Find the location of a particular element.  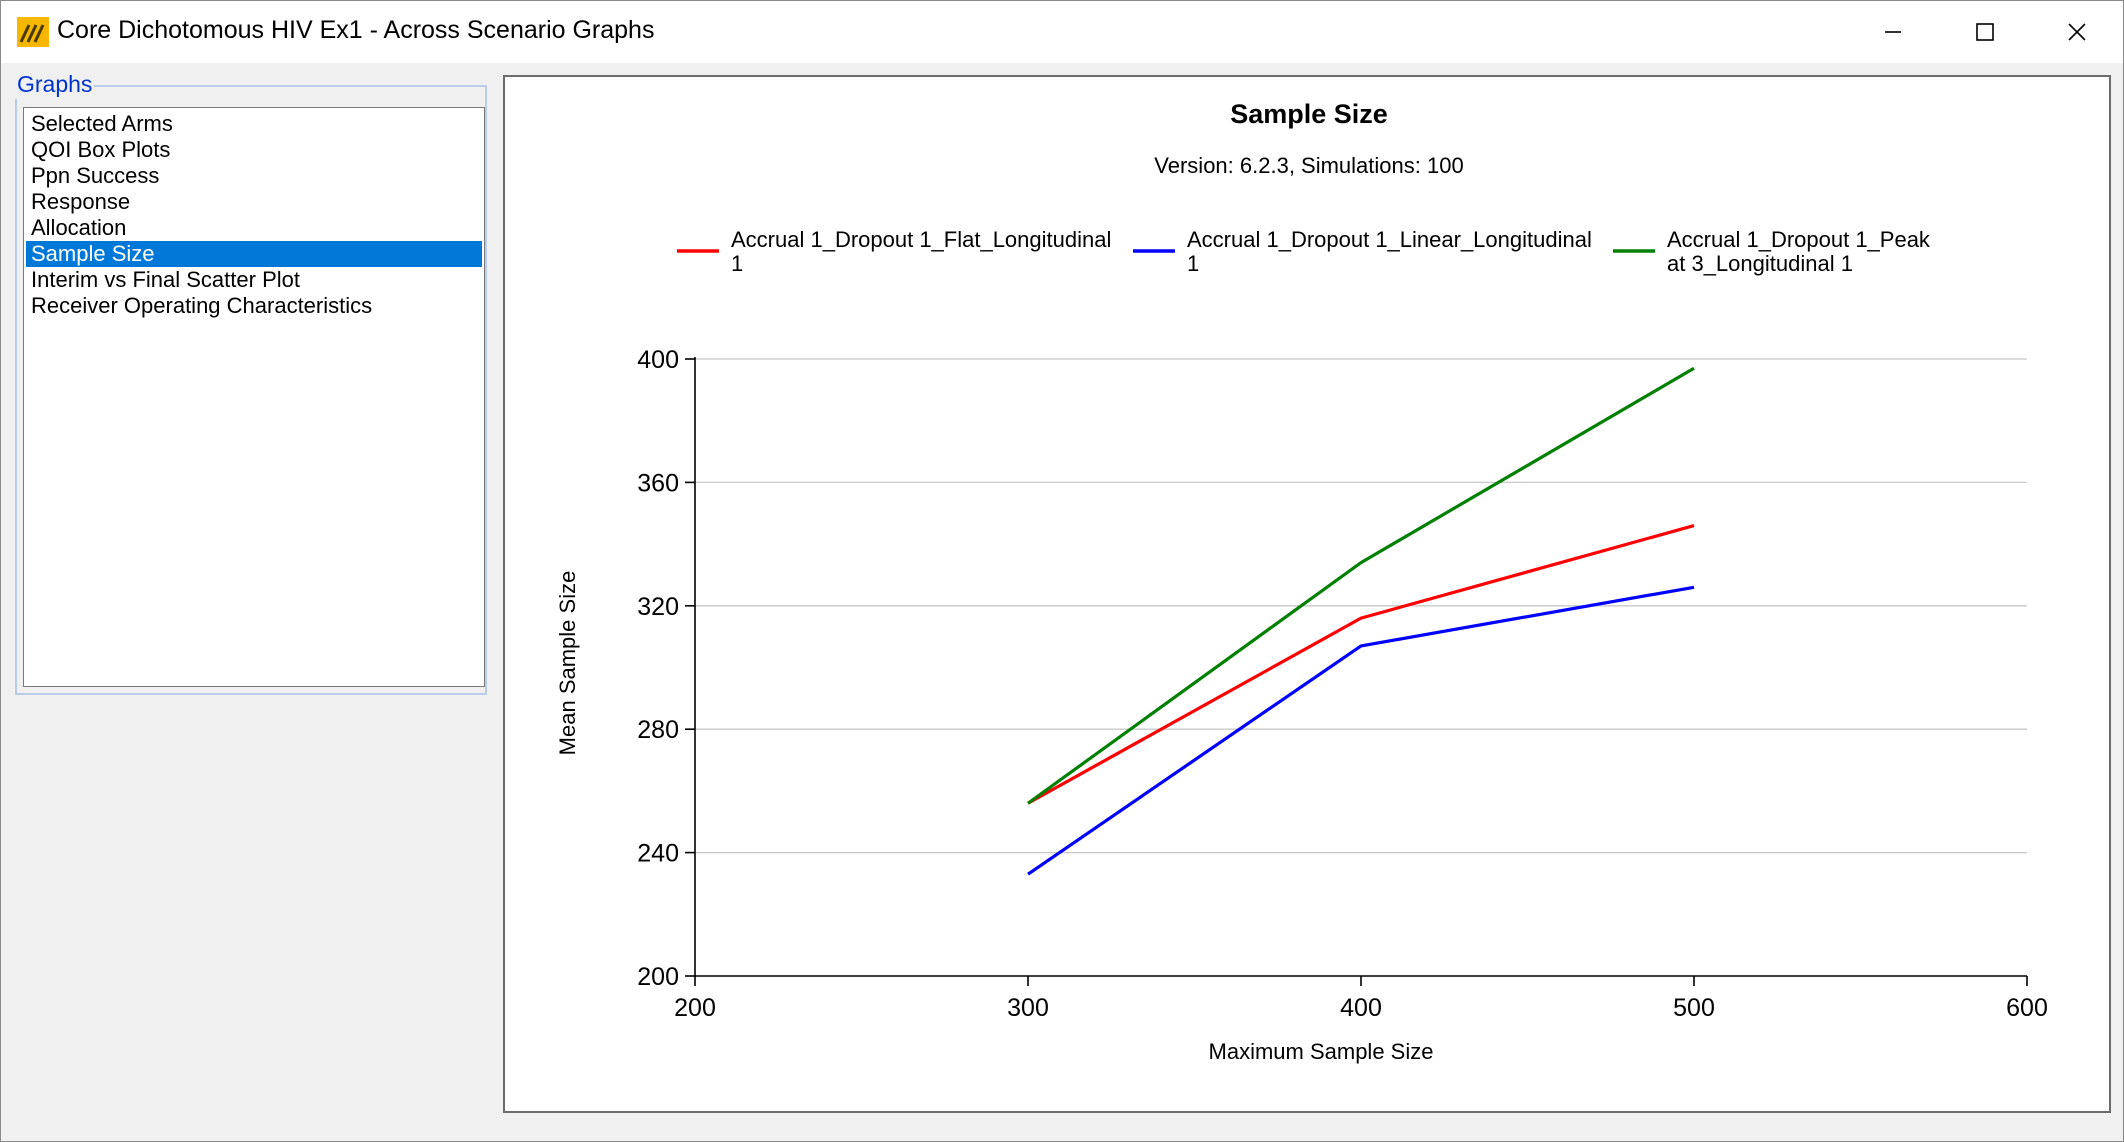

x-tick-label: 200 is located at coordinates (695, 1008).